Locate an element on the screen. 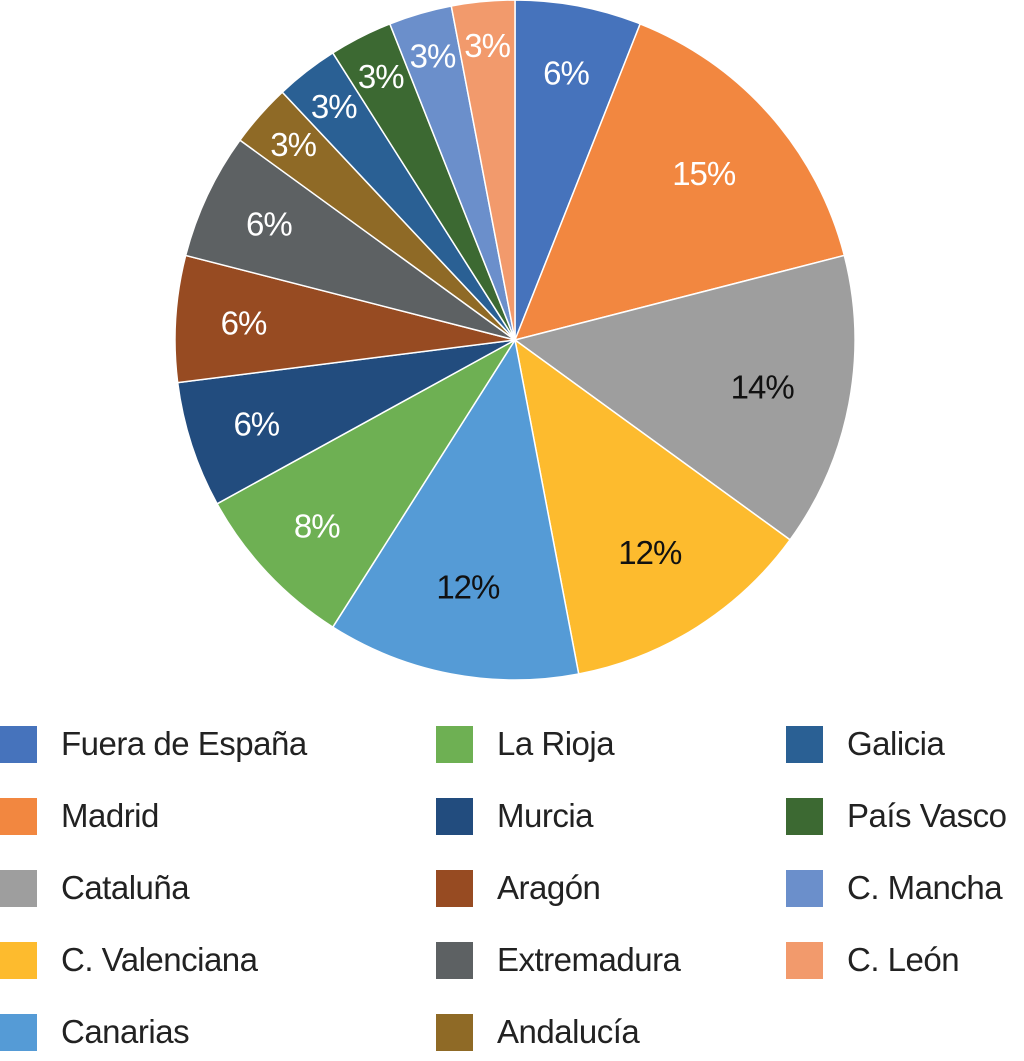 The width and height of the screenshot is (1024, 1061). legend-item: Madrid is located at coordinates (79, 816).